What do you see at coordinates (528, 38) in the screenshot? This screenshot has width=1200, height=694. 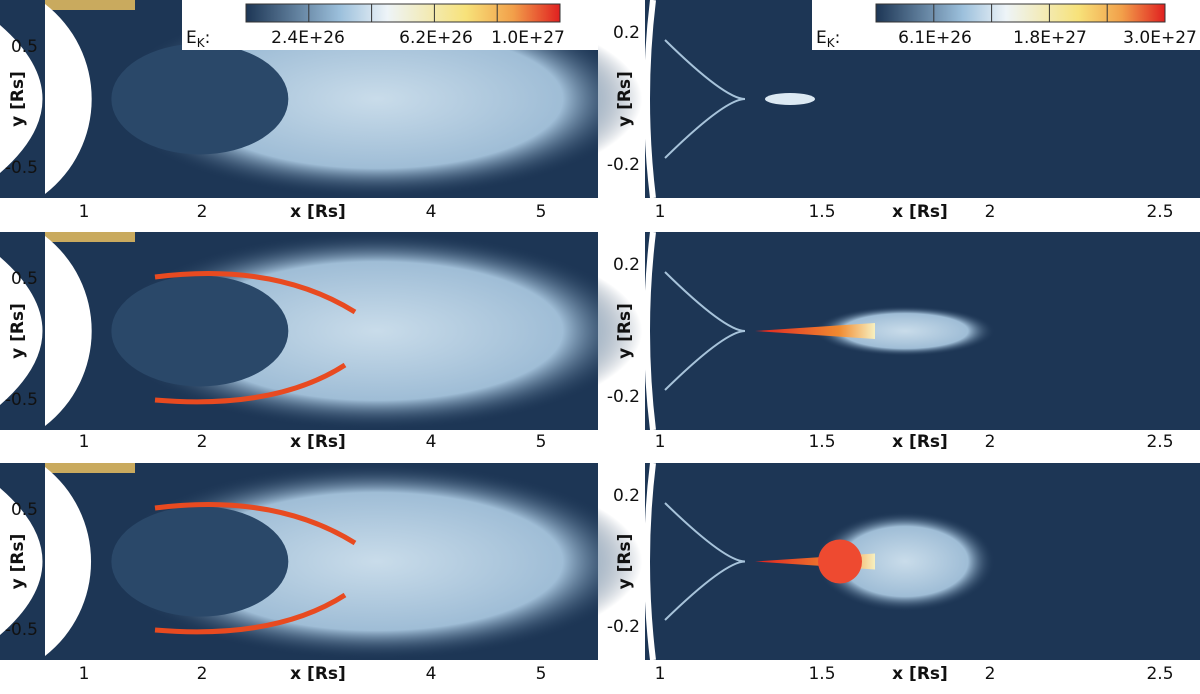 I see `colorbar-tick-label: 1.0E+27` at bounding box center [528, 38].